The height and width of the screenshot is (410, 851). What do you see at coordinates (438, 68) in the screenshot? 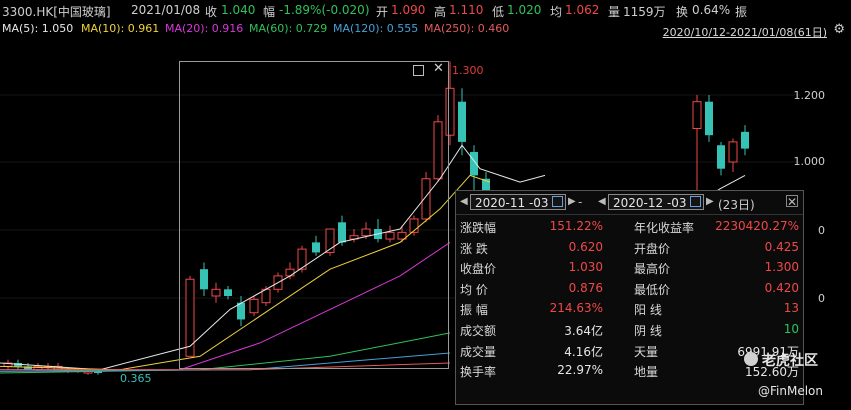
I see `selection-close-icon: ✕` at bounding box center [438, 68].